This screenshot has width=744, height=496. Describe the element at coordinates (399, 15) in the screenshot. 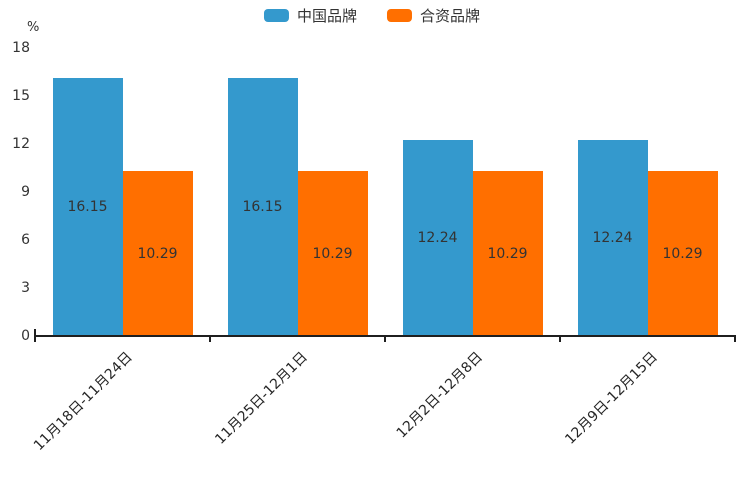

I see `legend-swatch-orange` at that location.